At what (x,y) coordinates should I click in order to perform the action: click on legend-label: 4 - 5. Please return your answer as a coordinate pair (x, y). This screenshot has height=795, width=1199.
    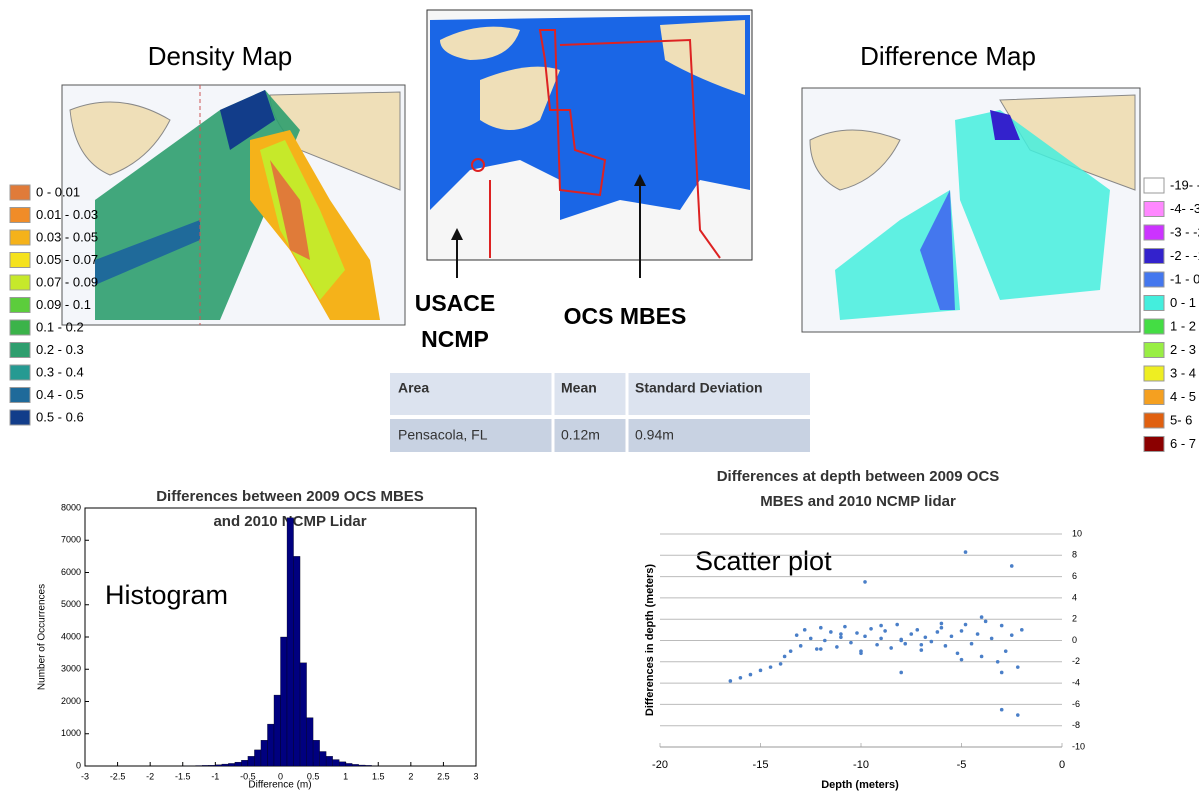
    Looking at the image, I should click on (1183, 396).